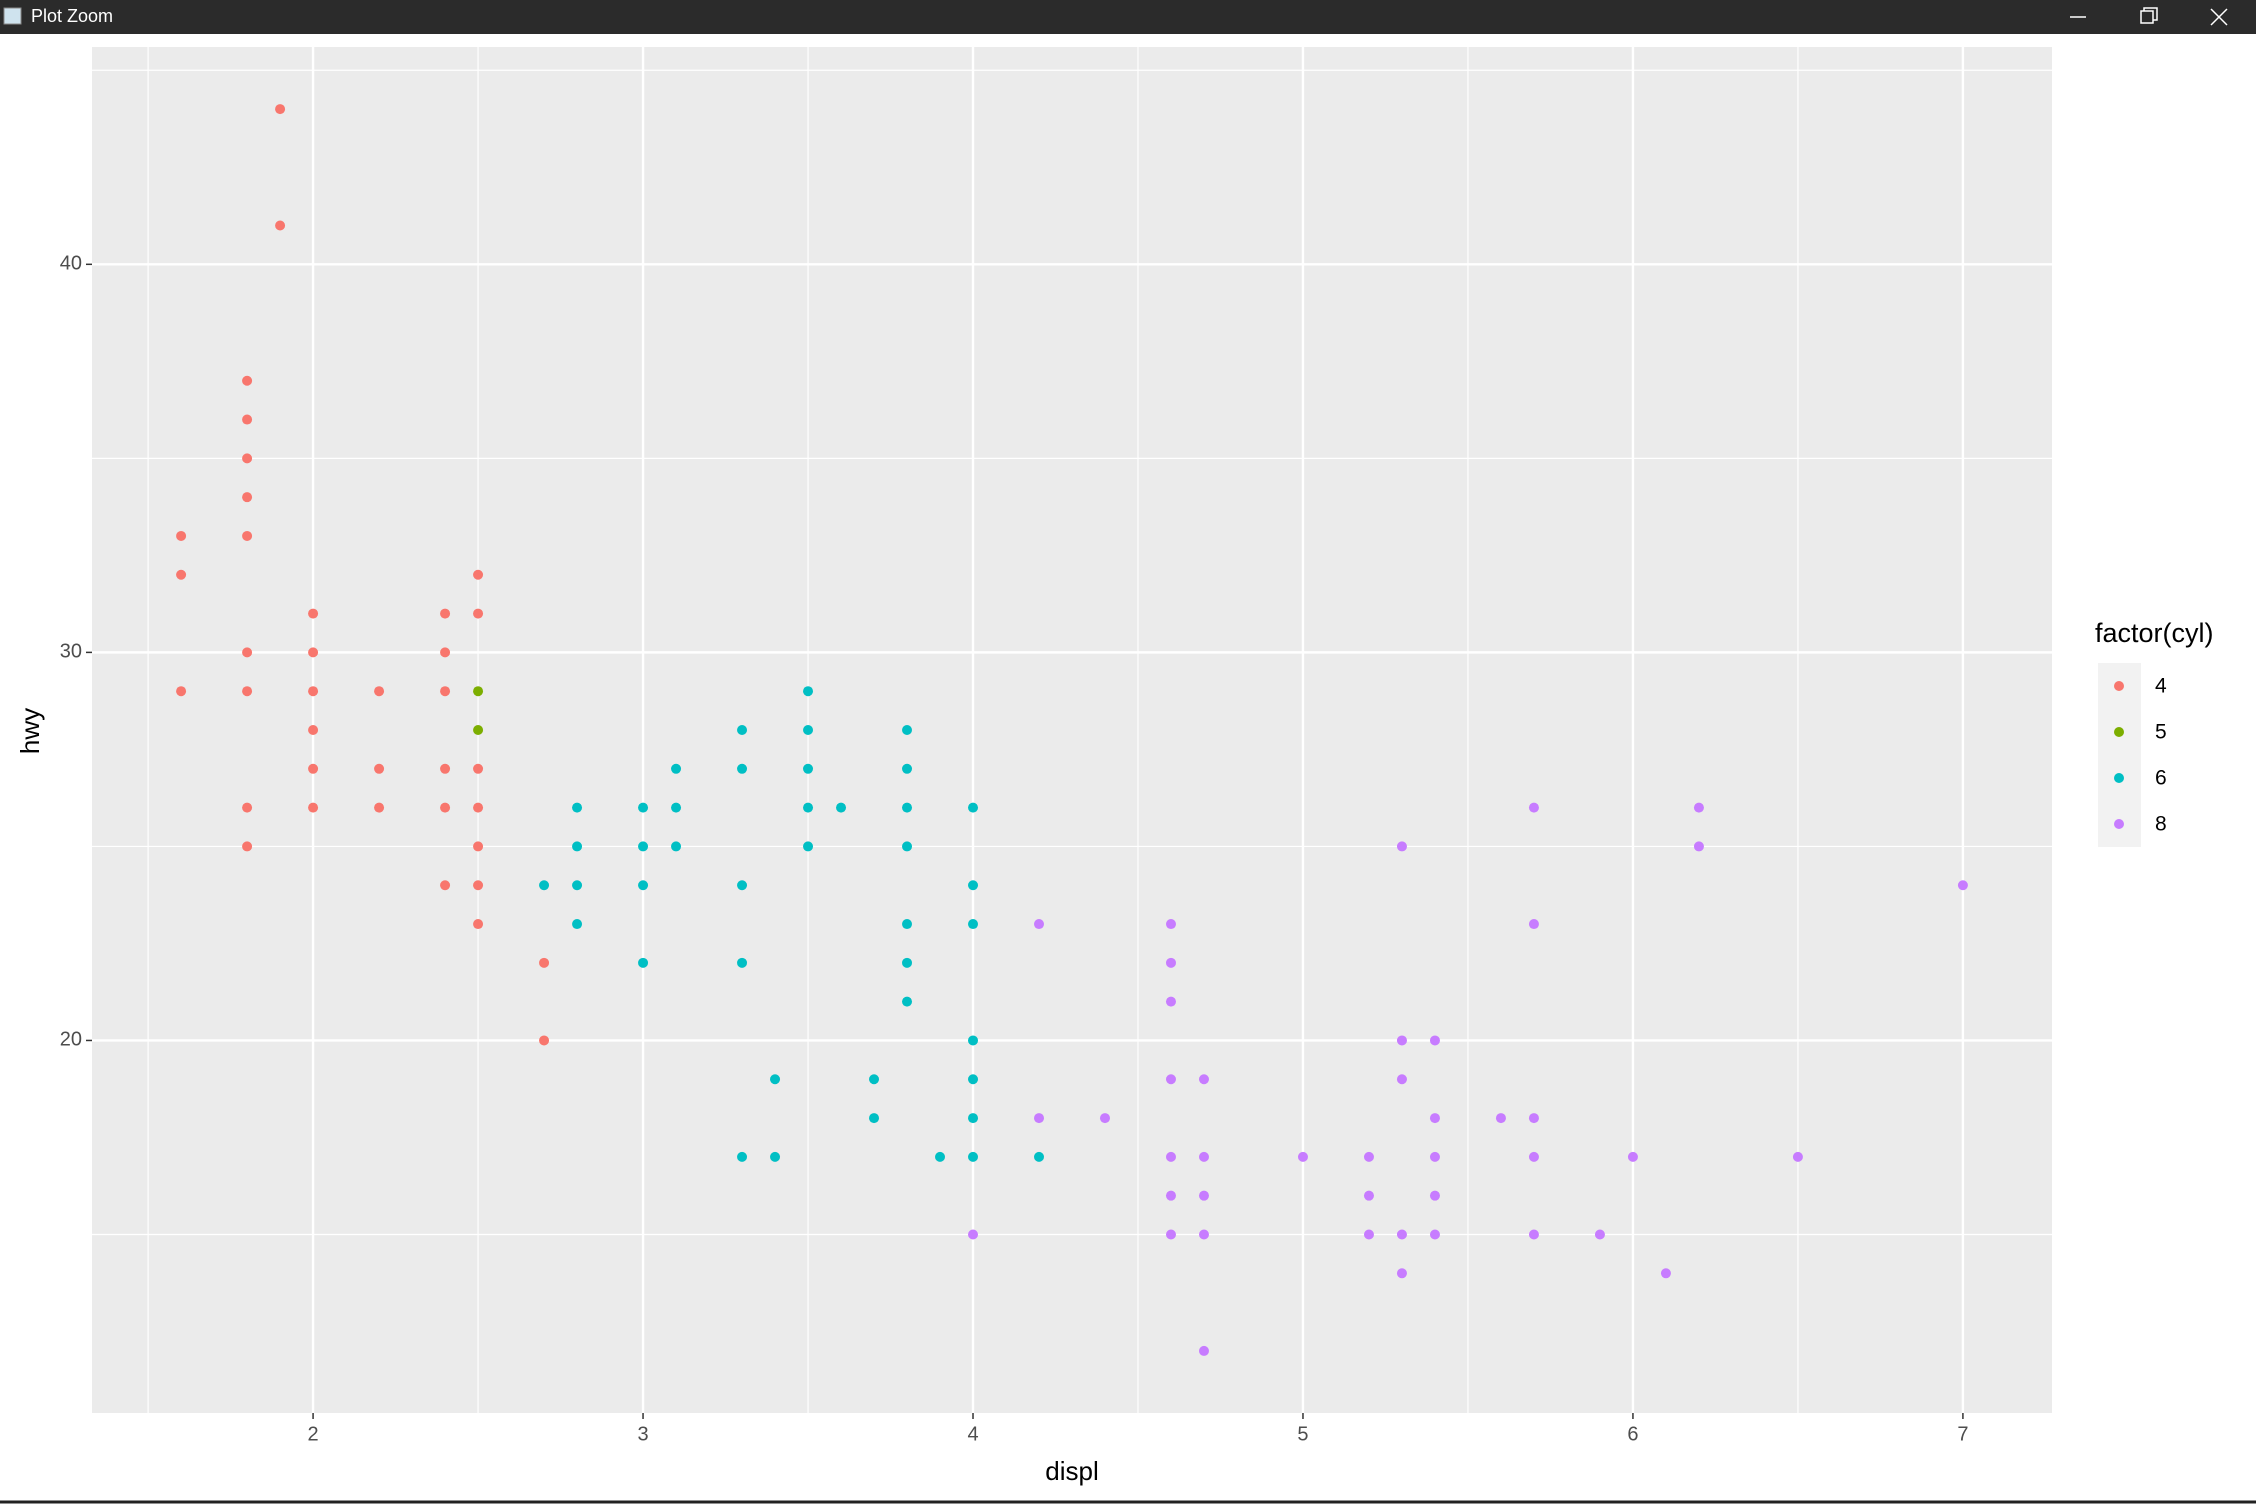  Describe the element at coordinates (2119, 755) in the screenshot. I see `legend-key-background` at that location.